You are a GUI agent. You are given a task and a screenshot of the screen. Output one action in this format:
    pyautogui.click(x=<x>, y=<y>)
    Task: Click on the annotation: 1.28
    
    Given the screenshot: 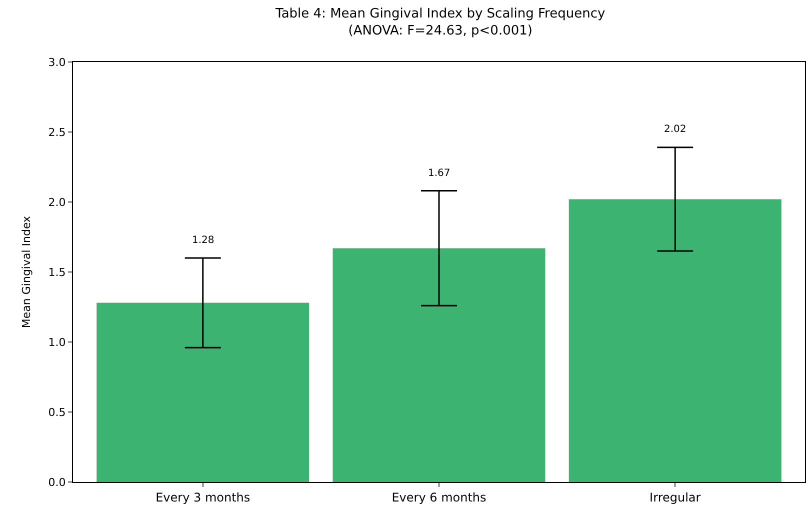 What is the action you would take?
    pyautogui.click(x=203, y=240)
    